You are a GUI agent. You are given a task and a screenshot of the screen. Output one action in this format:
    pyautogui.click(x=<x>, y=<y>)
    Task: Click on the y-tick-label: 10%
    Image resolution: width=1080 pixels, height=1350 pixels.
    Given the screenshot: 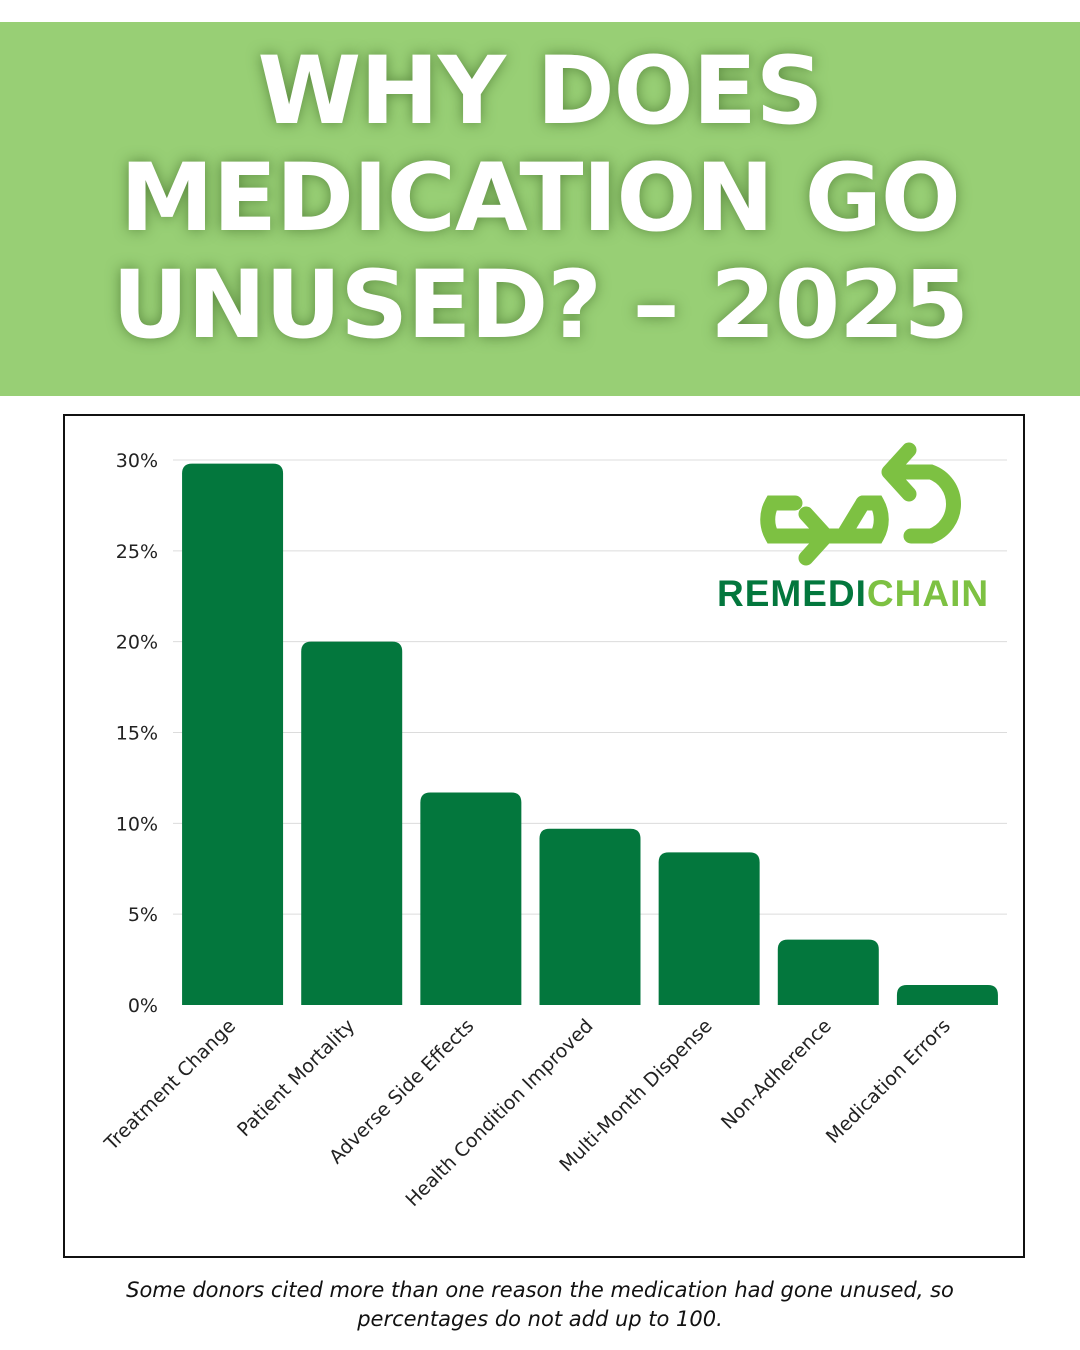 What is the action you would take?
    pyautogui.click(x=137, y=824)
    